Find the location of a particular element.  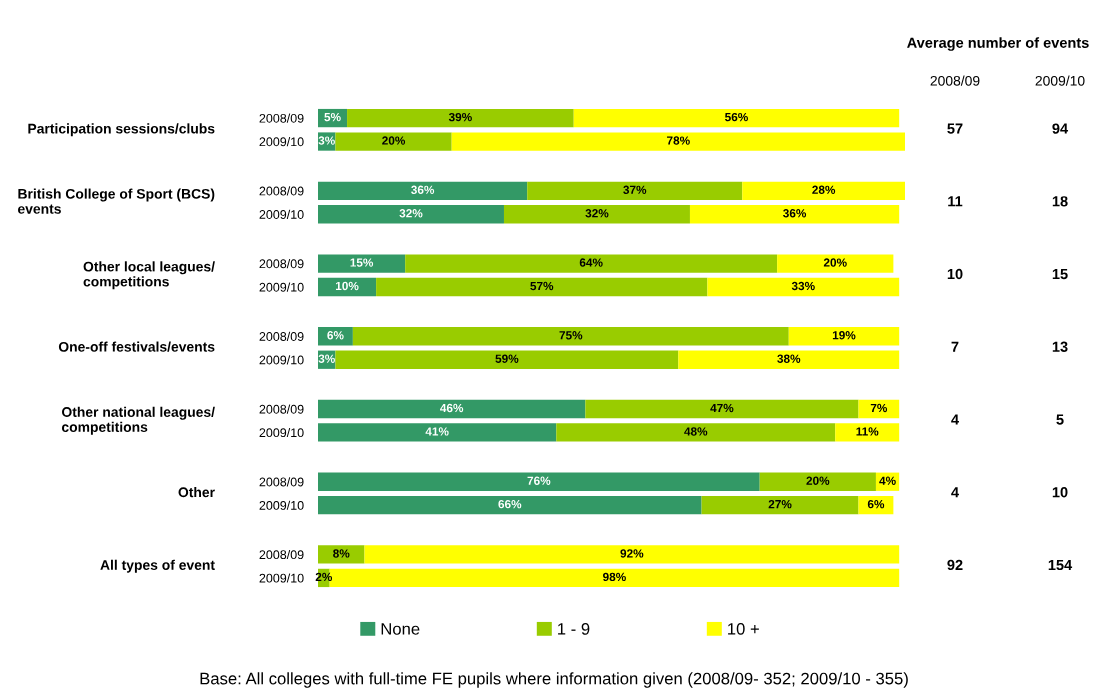

text: 94 is located at coordinates (1060, 128).